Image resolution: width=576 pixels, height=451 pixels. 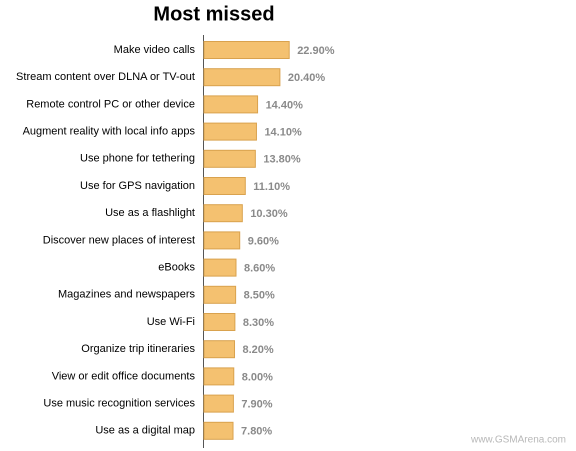 I want to click on category-label: Augment reality with local info apps, so click(x=109, y=132).